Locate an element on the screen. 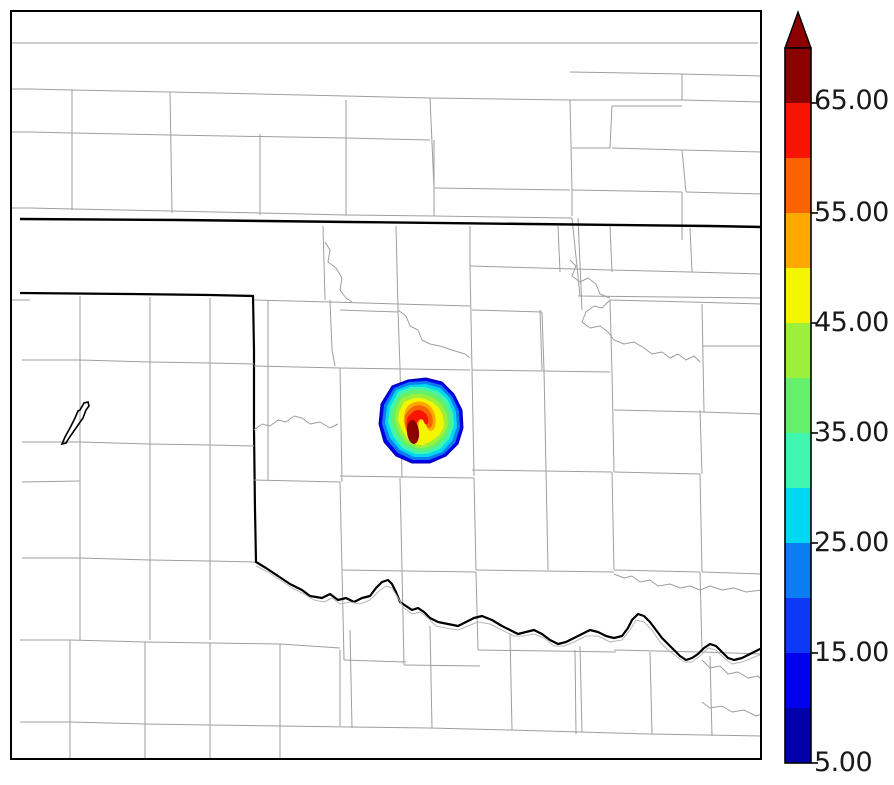  colorbar-canvas is located at coordinates (837, 394).